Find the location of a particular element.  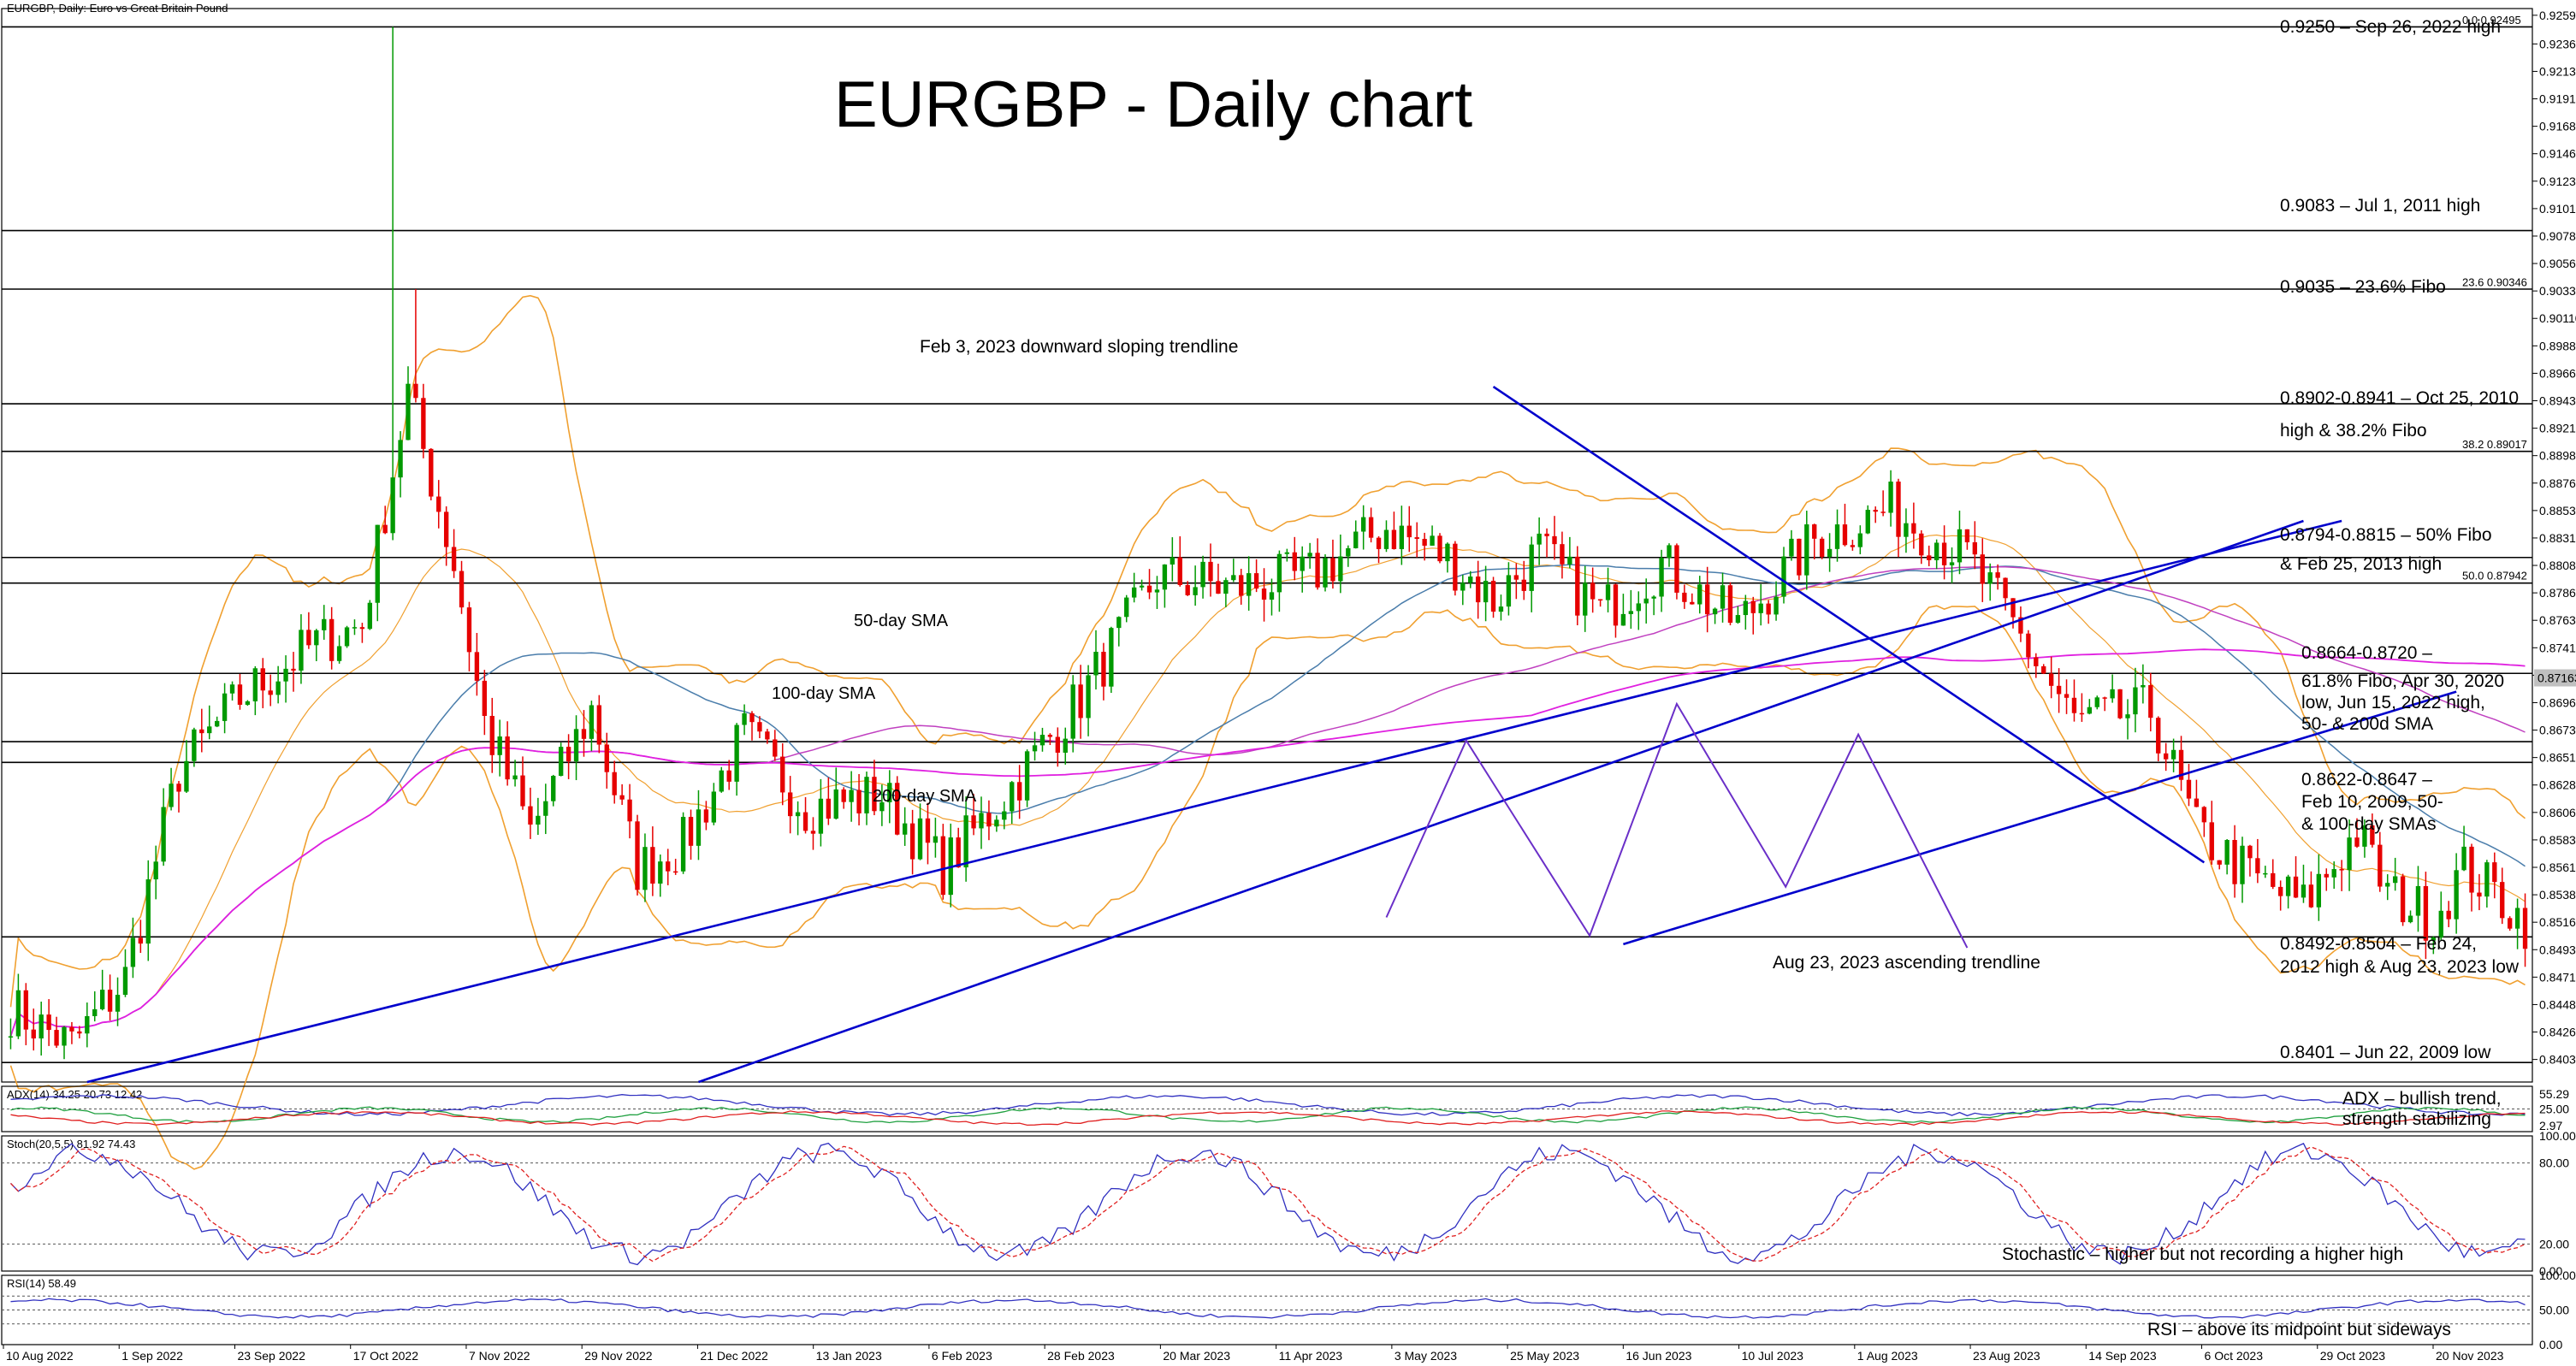

stoch-d-line is located at coordinates (1268, 1204).